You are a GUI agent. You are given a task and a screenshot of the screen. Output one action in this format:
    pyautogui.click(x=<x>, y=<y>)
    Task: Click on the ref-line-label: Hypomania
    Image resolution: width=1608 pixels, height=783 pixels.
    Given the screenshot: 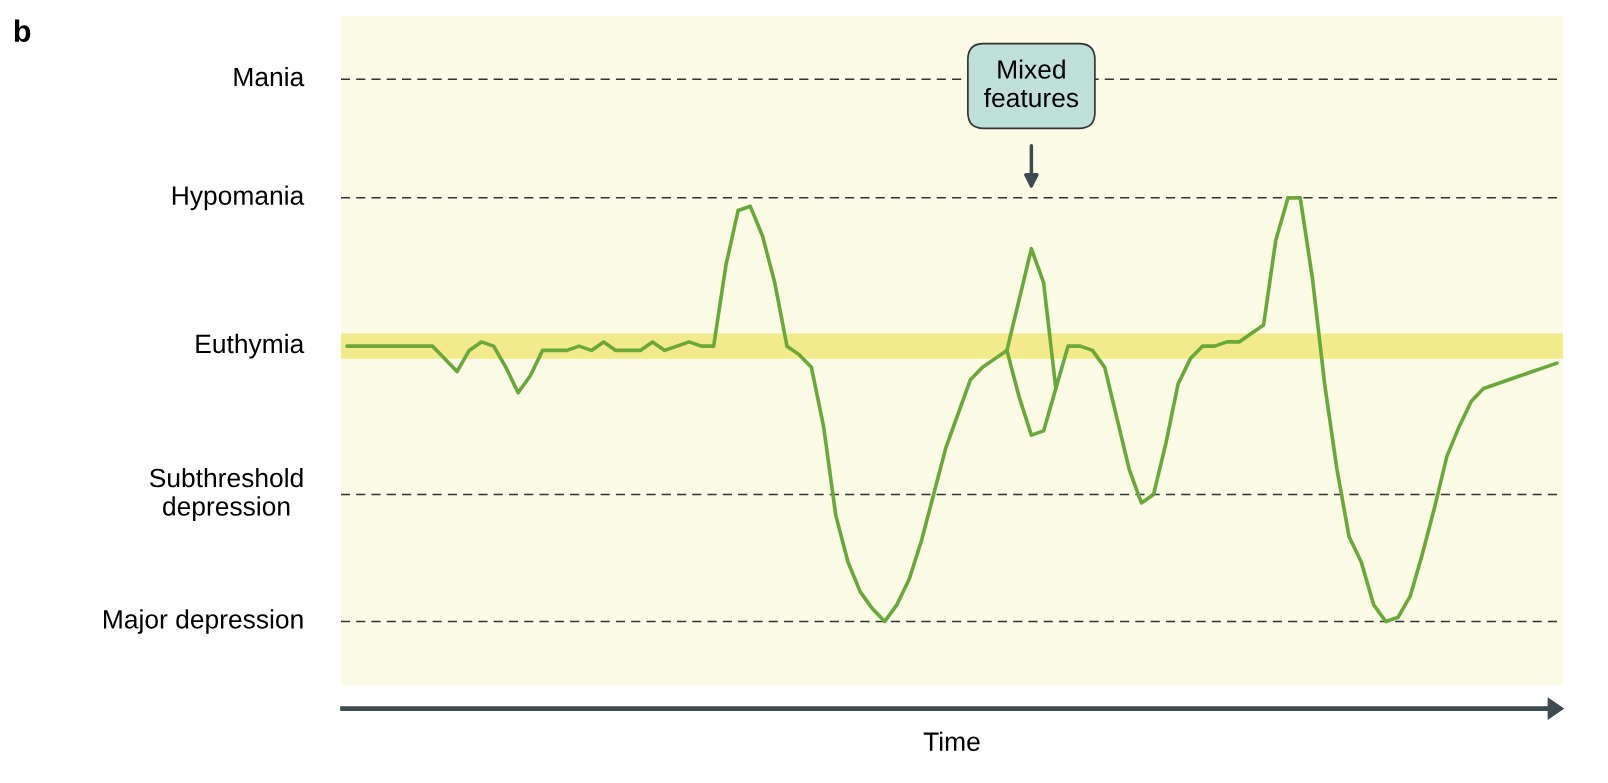 What is the action you would take?
    pyautogui.click(x=238, y=198)
    